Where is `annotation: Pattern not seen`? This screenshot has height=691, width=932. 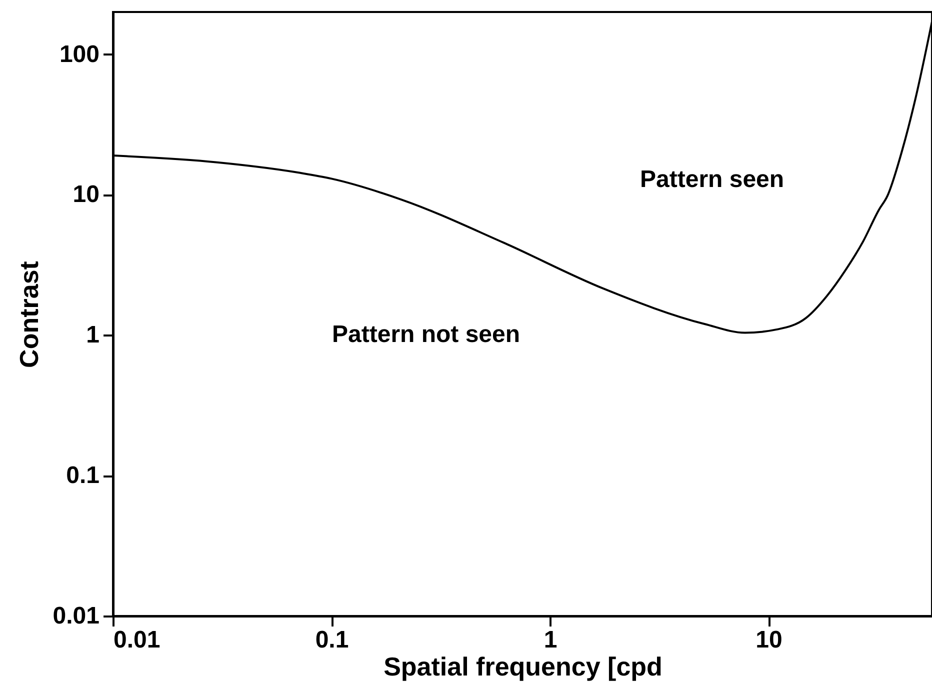
annotation: Pattern not seen is located at coordinates (426, 334).